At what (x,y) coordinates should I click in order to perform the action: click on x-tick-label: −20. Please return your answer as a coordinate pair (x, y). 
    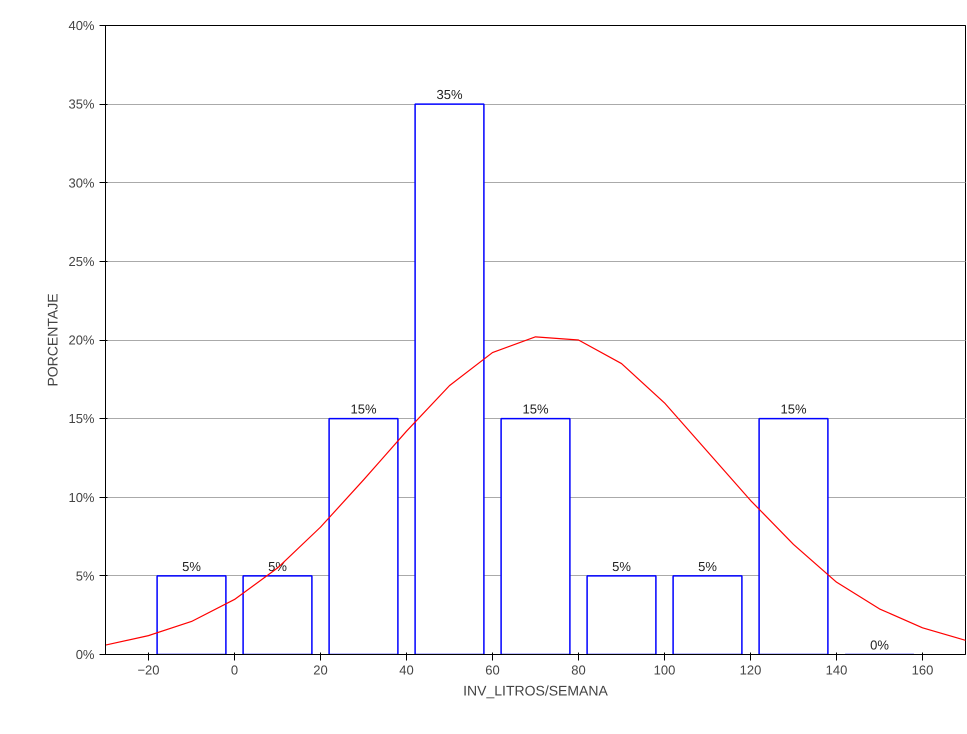
    Looking at the image, I should click on (148, 670).